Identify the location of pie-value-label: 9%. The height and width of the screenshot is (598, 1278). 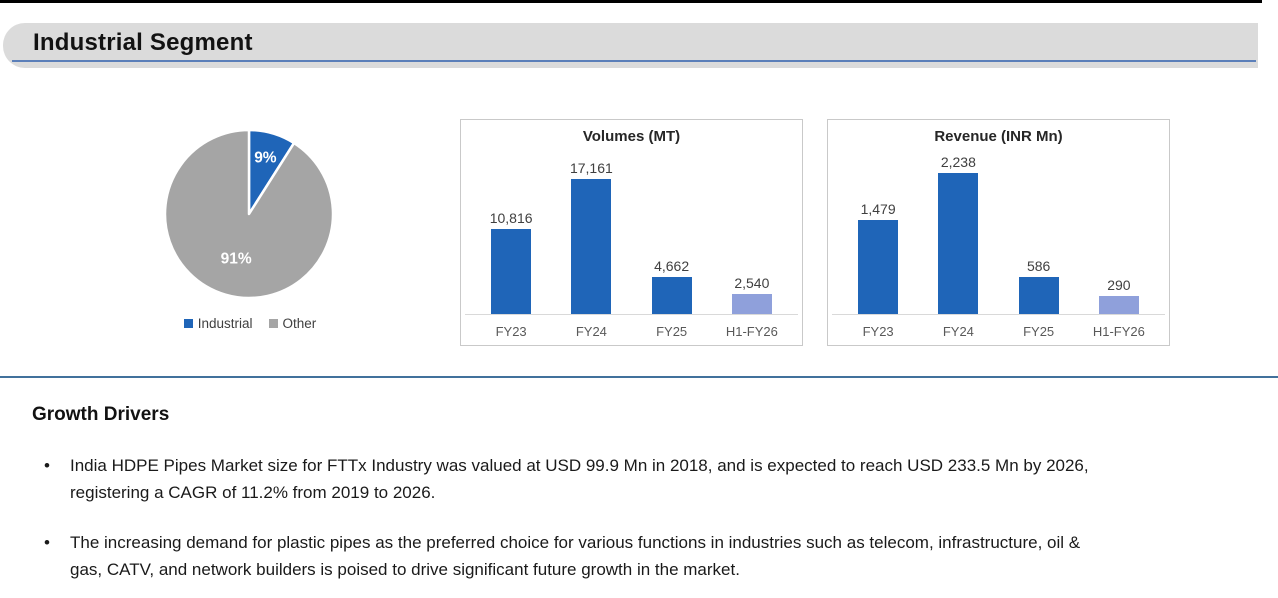
(265, 158).